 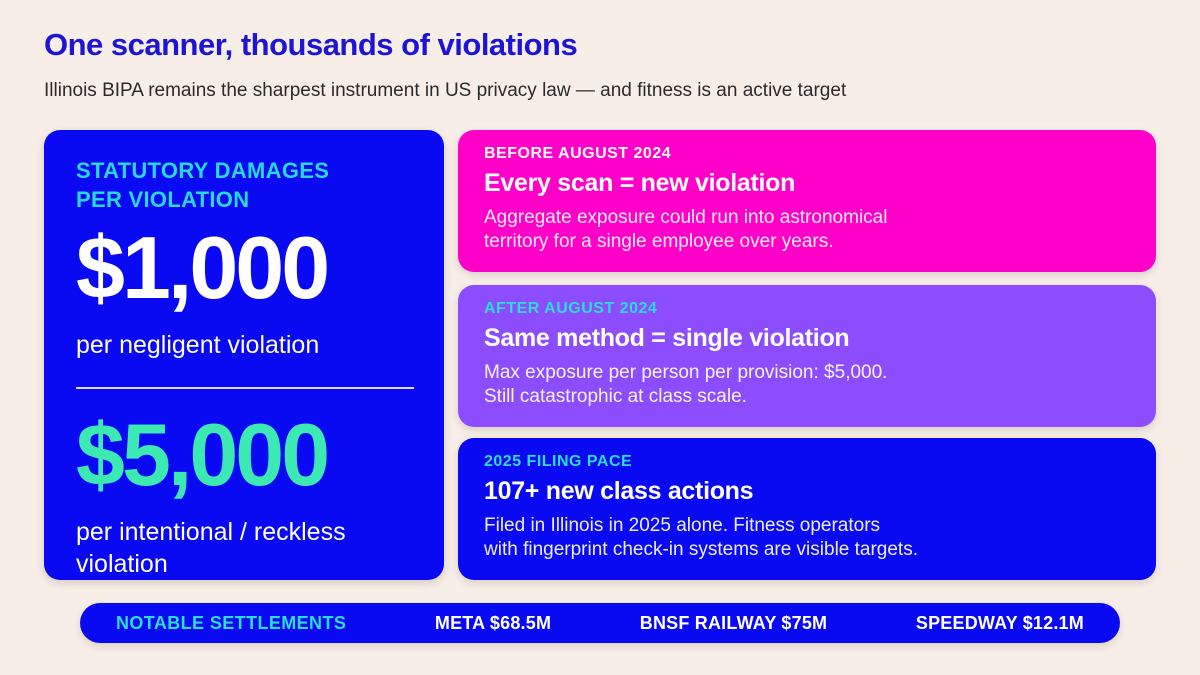 What do you see at coordinates (640, 183) in the screenshot?
I see `card-headline: Every scan = new violation` at bounding box center [640, 183].